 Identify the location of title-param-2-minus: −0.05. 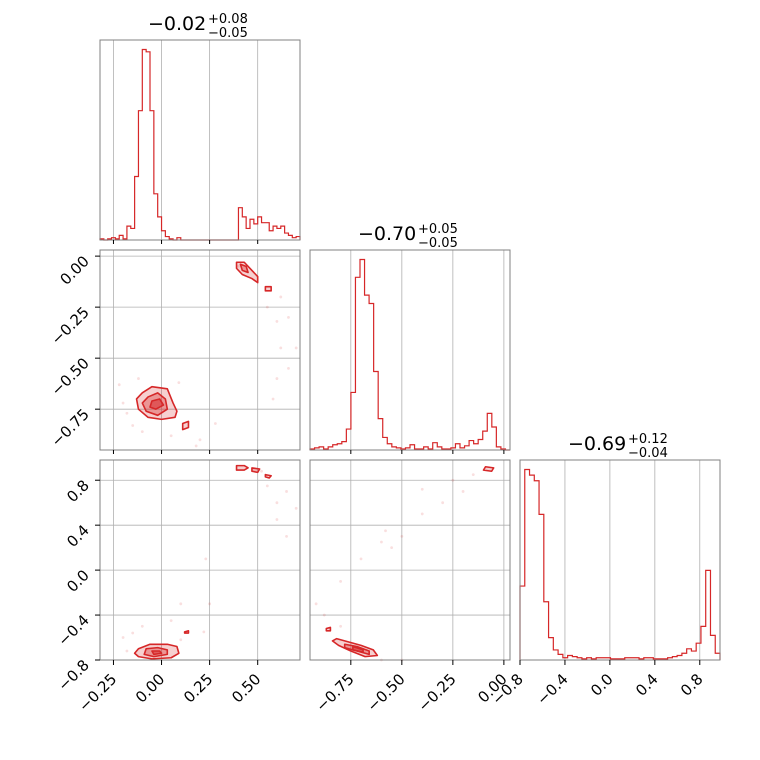
(438, 243).